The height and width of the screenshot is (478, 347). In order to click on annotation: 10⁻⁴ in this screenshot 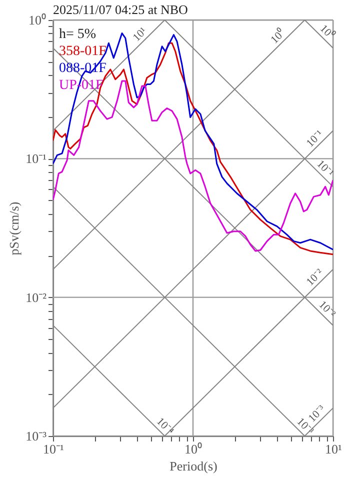, I will do `click(165, 427)`.